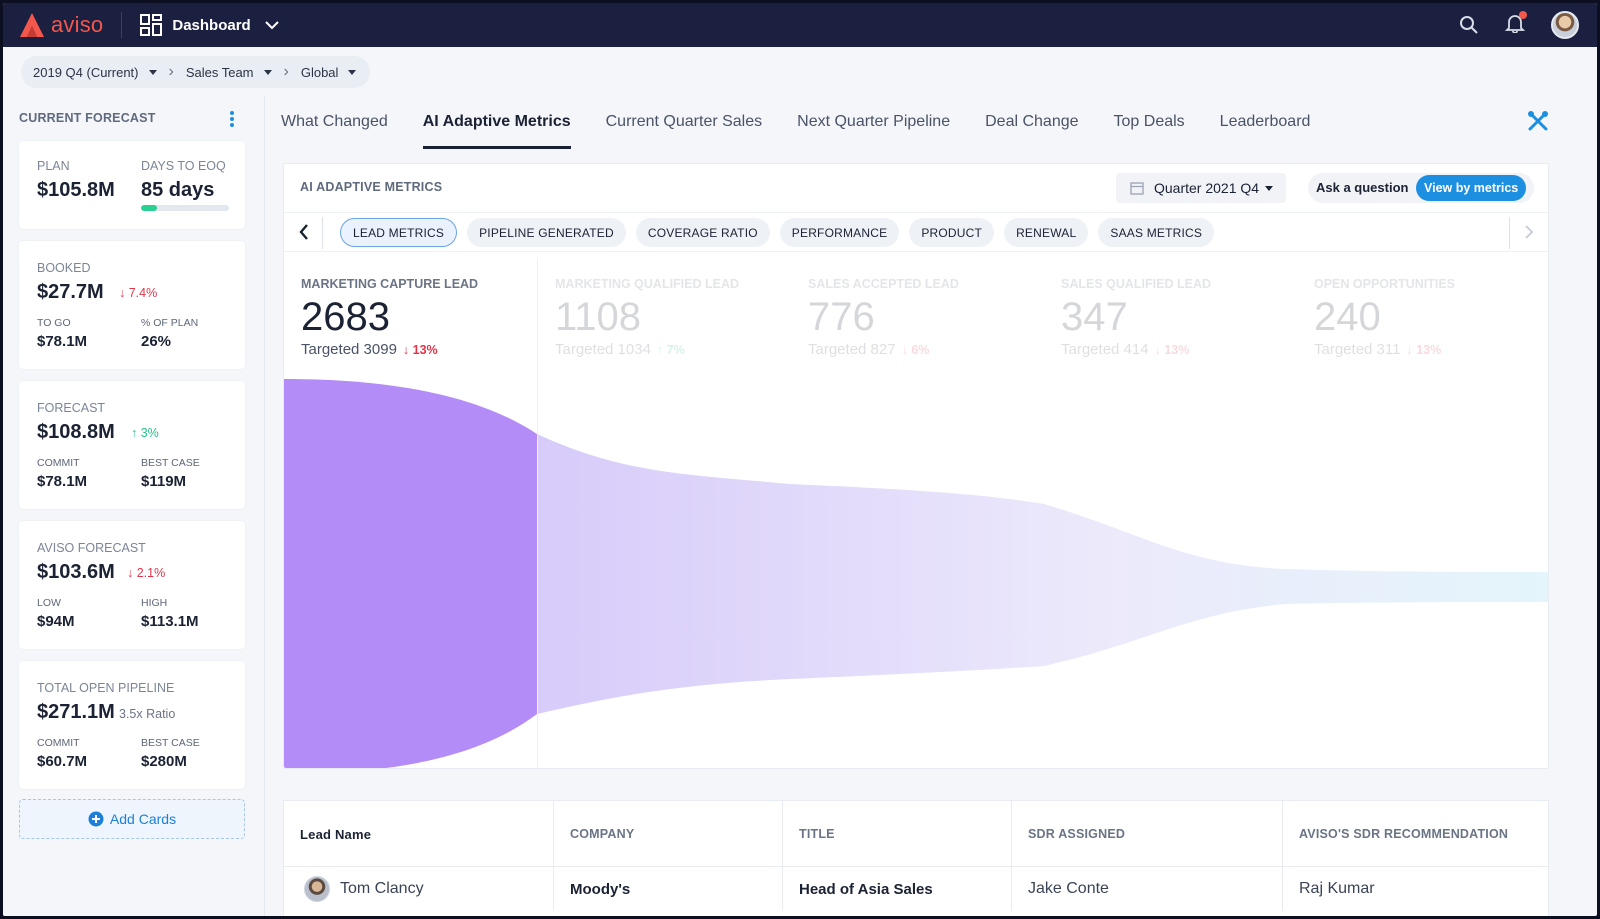  I want to click on days-value: 85 days, so click(178, 190).